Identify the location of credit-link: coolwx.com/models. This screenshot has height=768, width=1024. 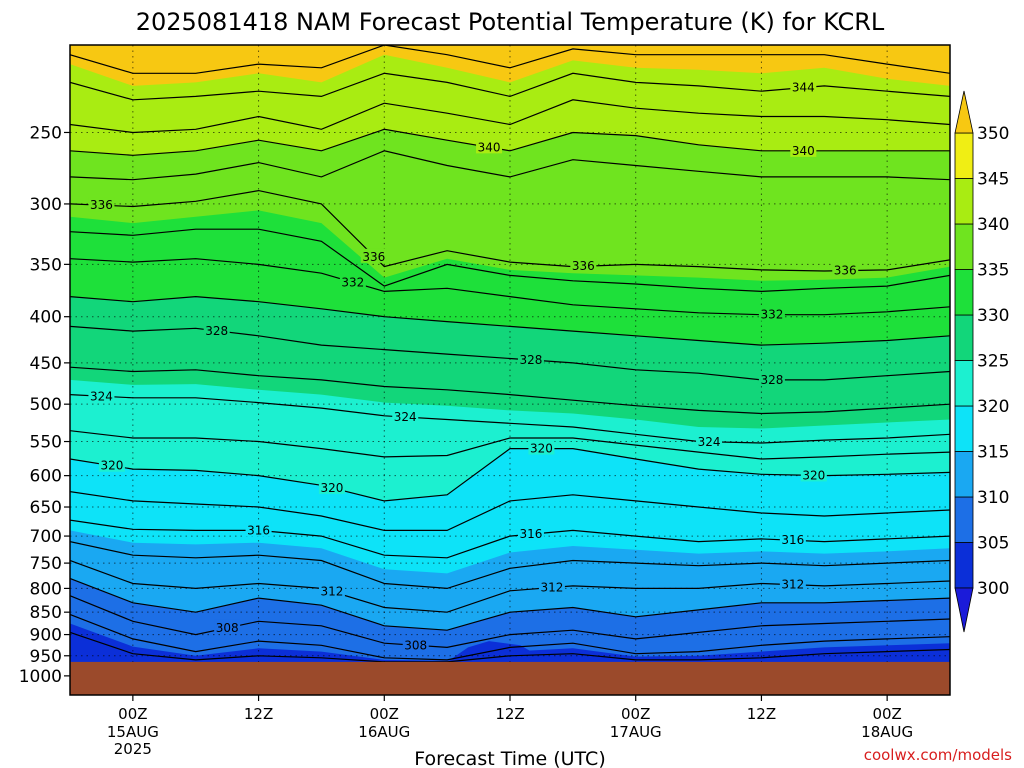
(938, 755).